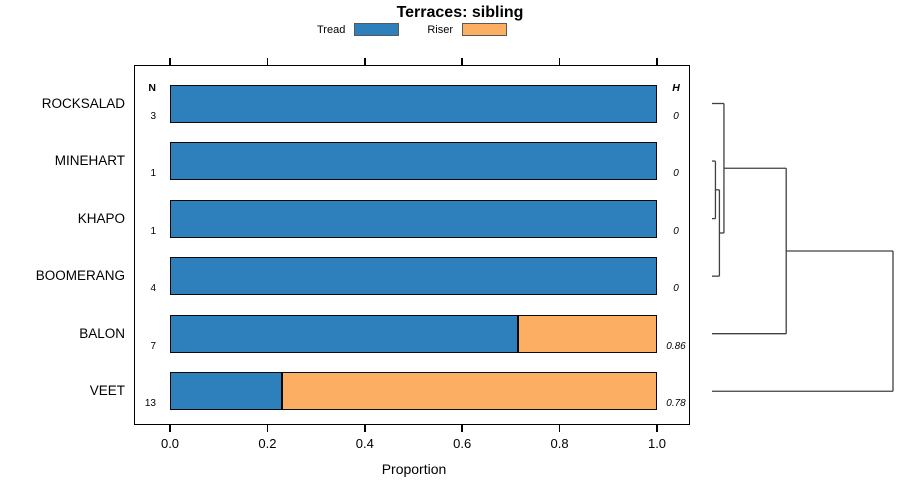 Image resolution: width=900 pixels, height=500 pixels. I want to click on x-tick-label: 0.8, so click(559, 443).